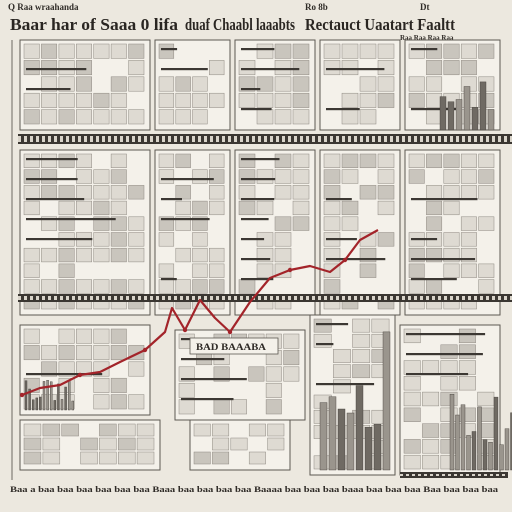  Describe the element at coordinates (468, 453) in the screenshot. I see `bar-right-cluster` at that location.